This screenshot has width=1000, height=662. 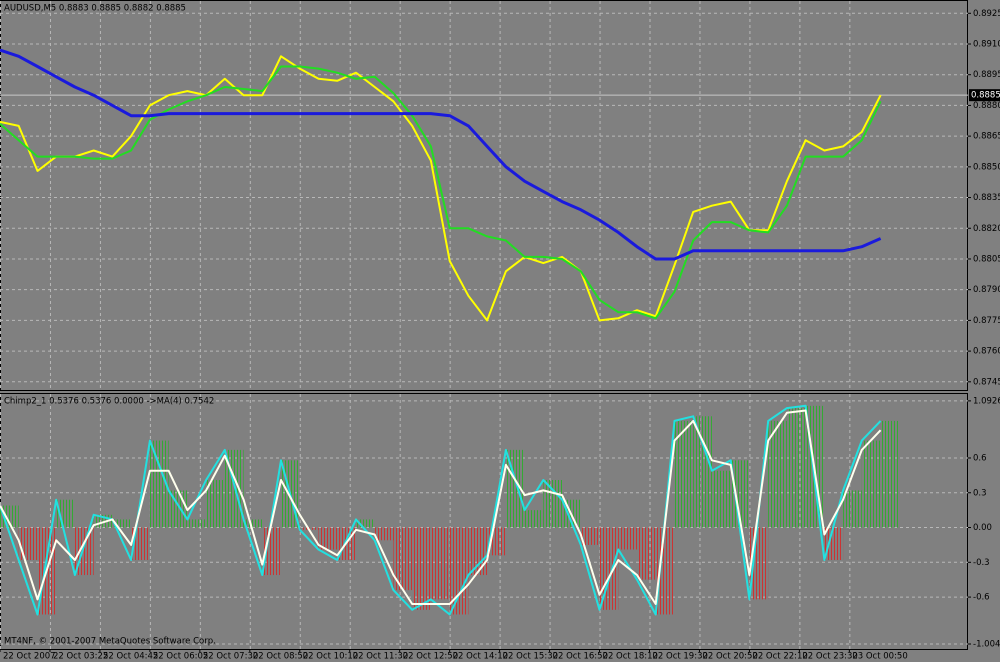 What do you see at coordinates (986, 401) in the screenshot?
I see `y-tick-label: 1.0926` at bounding box center [986, 401].